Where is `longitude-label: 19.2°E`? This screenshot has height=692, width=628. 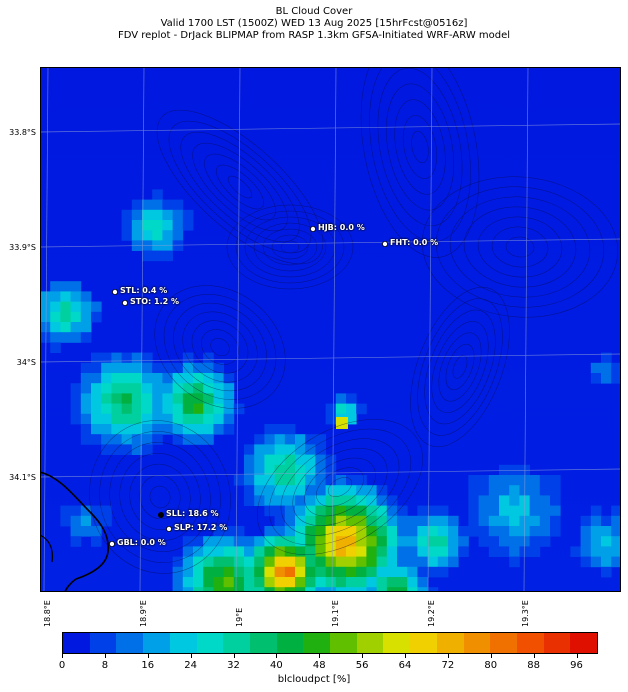 longitude-label: 19.2°E is located at coordinates (431, 613).